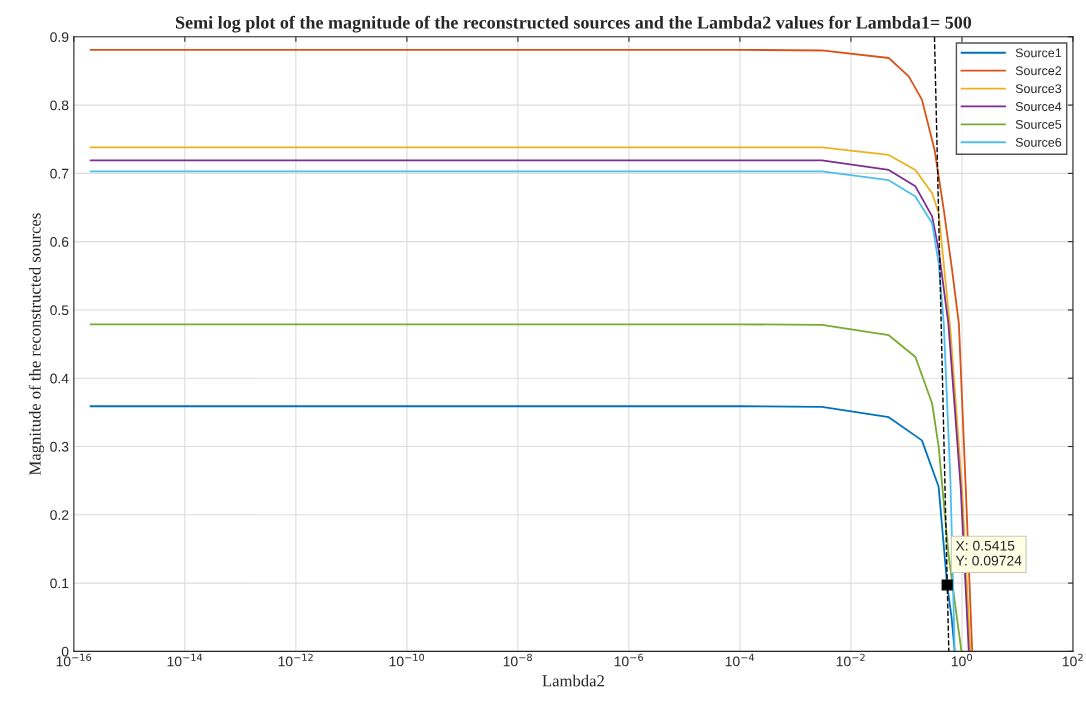  What do you see at coordinates (59, 242) in the screenshot?
I see `y-tick-label: 0.6` at bounding box center [59, 242].